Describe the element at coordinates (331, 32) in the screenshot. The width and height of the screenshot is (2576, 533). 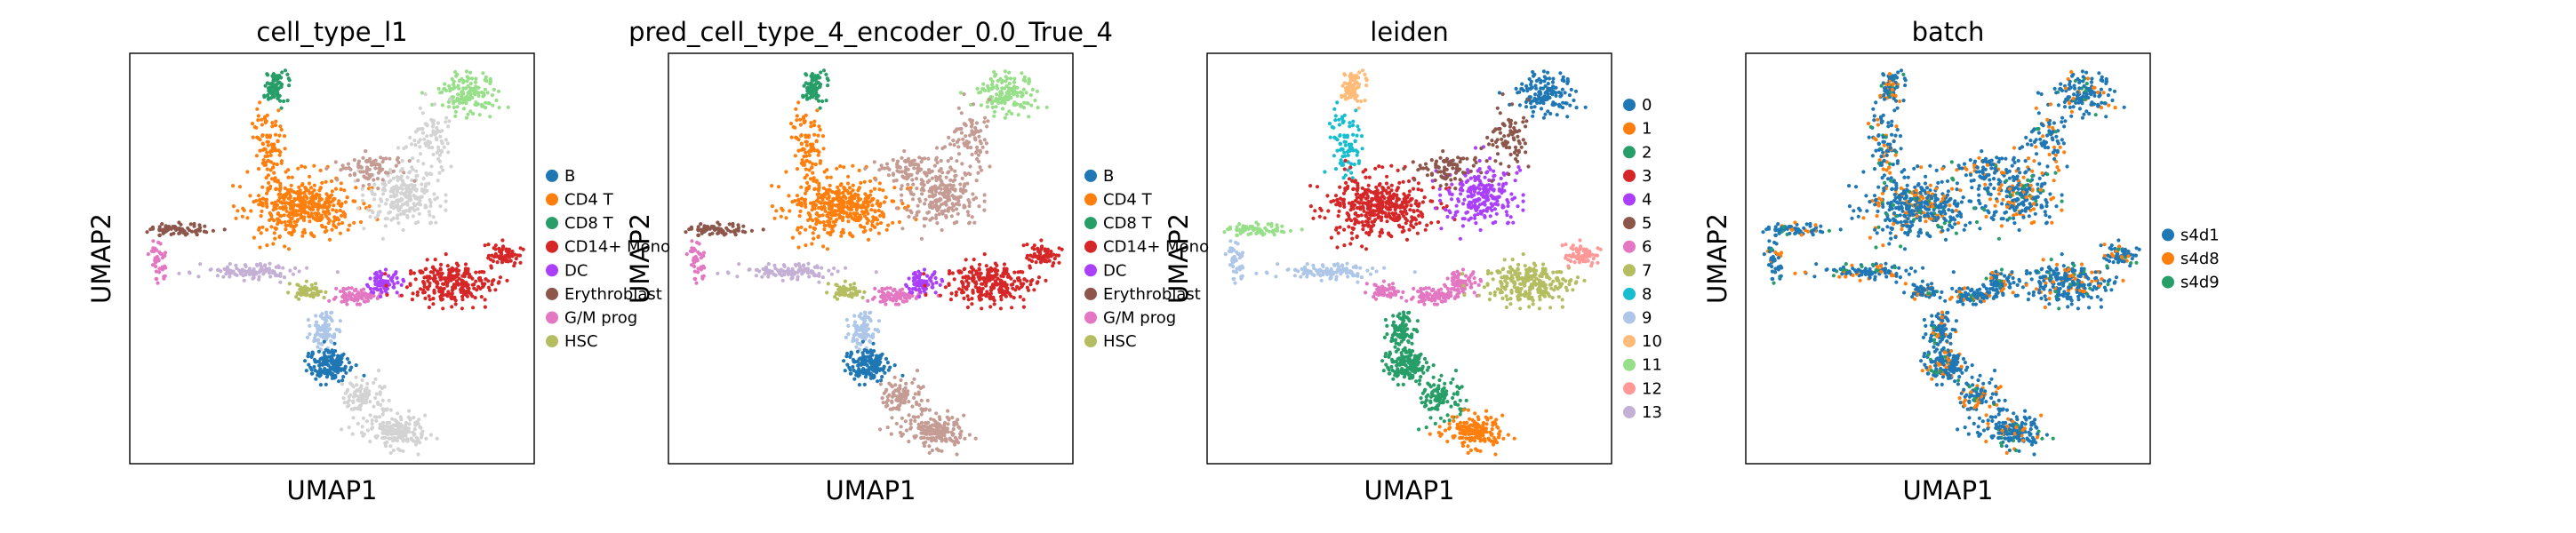
I see `panel-title: cell_type_l1` at that location.